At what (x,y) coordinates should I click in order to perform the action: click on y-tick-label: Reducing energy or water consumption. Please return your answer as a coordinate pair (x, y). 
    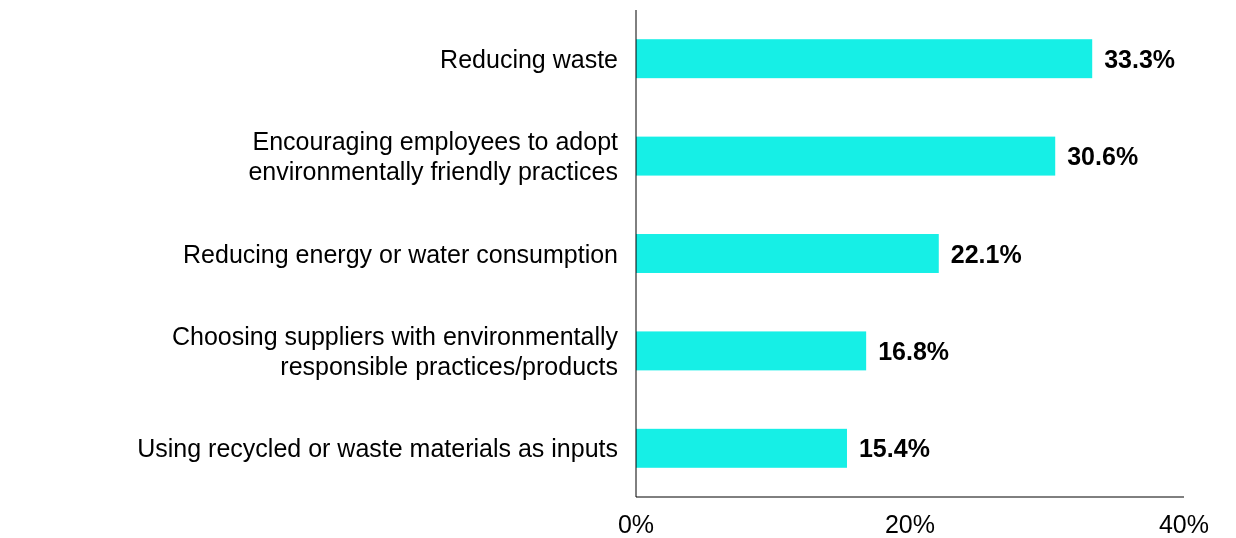
    Looking at the image, I should click on (400, 253).